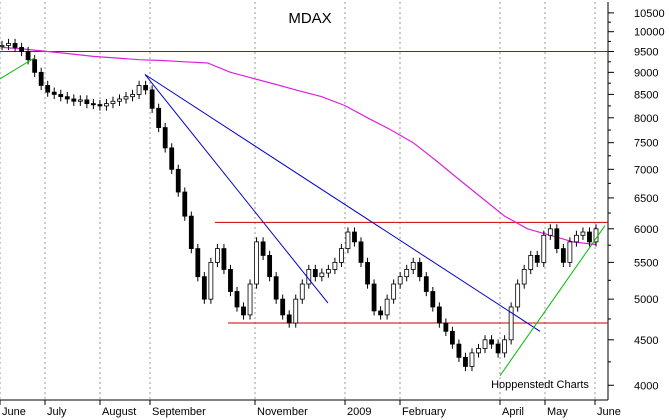 The height and width of the screenshot is (420, 669). What do you see at coordinates (646, 341) in the screenshot?
I see `y-tick-label: 4500` at bounding box center [646, 341].